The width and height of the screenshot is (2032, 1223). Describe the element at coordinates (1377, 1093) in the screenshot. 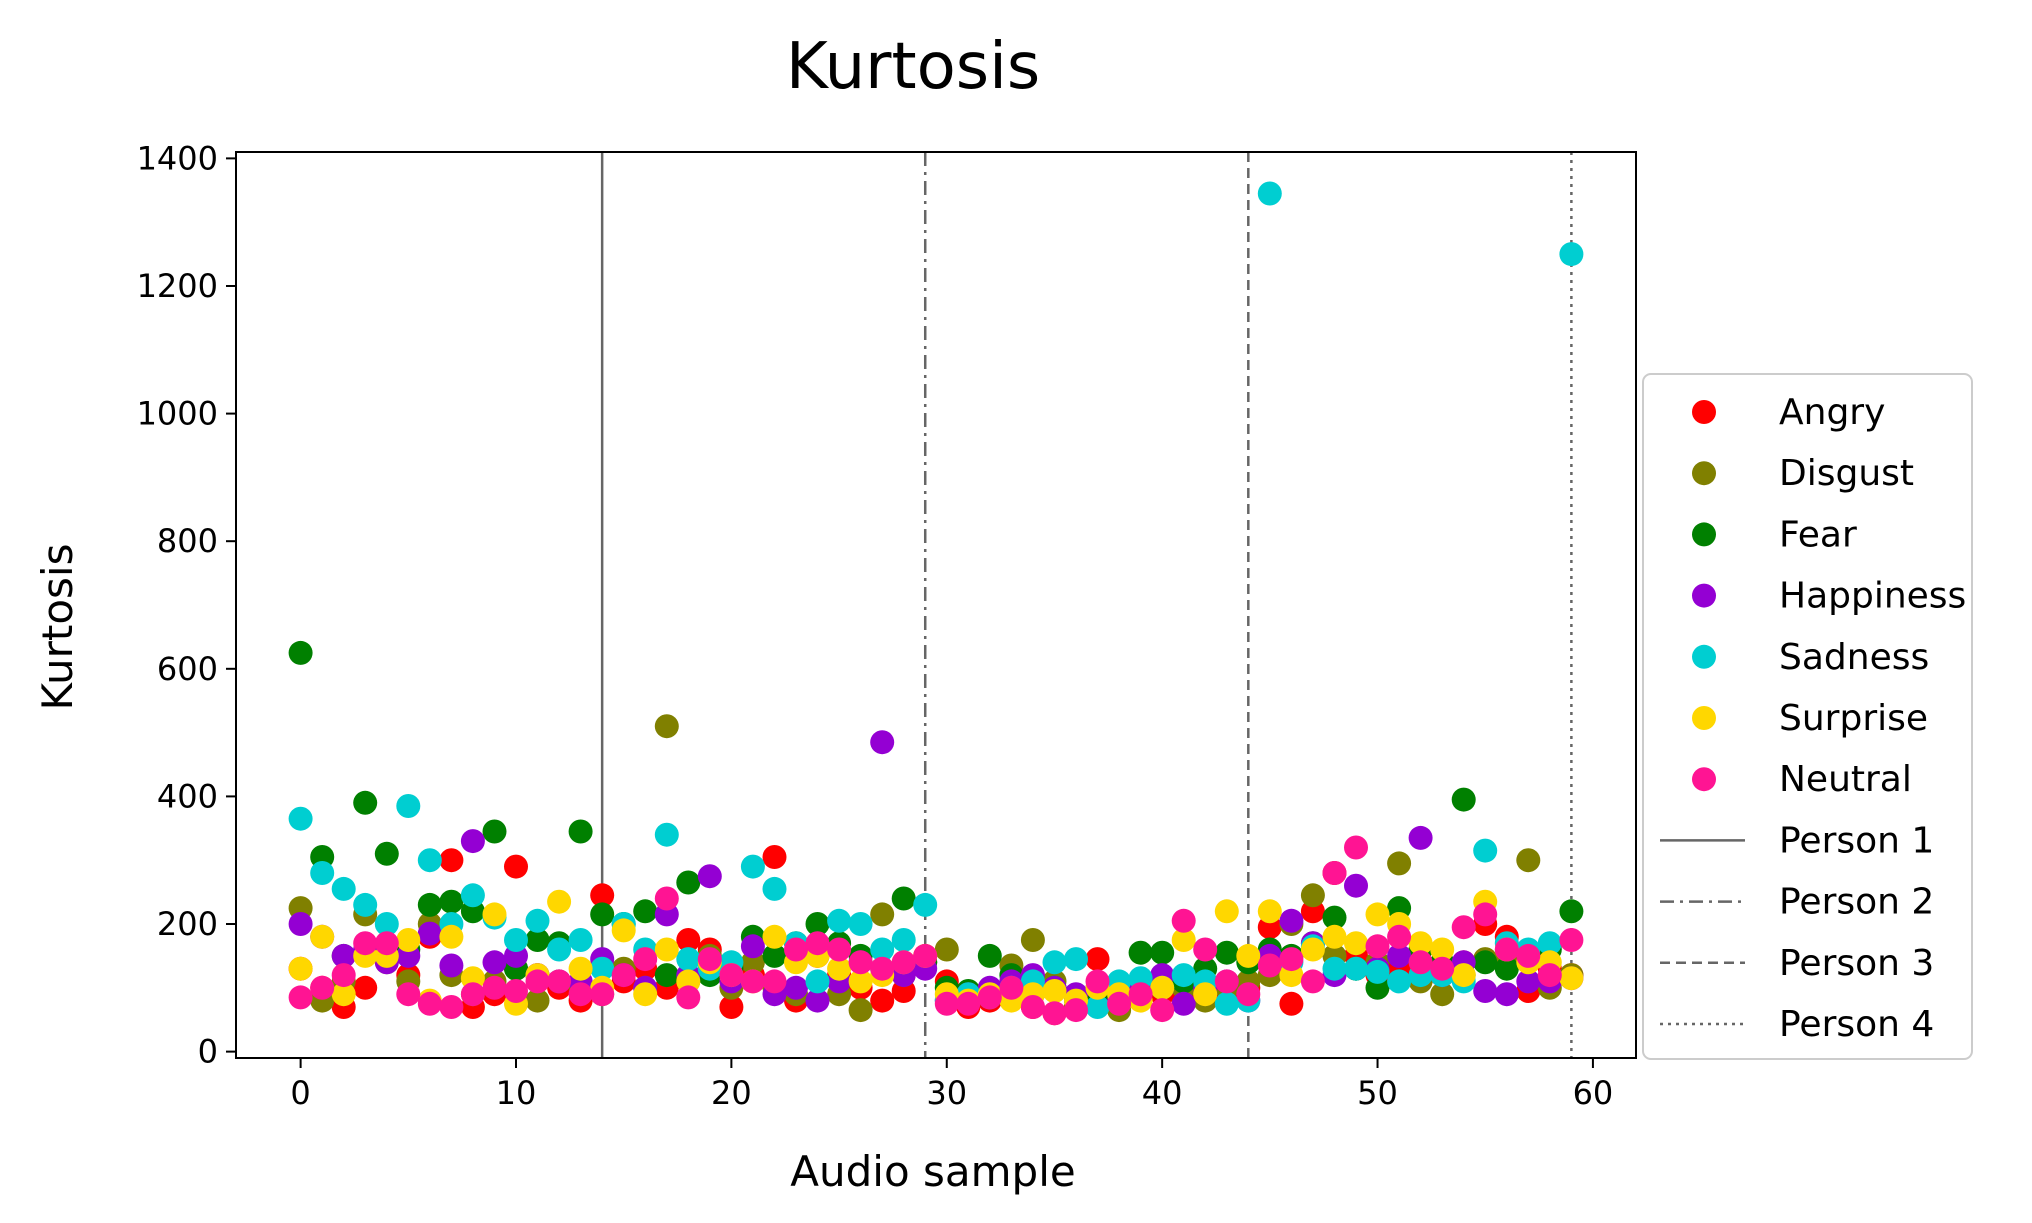

I see `x-tick-label: 50` at that location.